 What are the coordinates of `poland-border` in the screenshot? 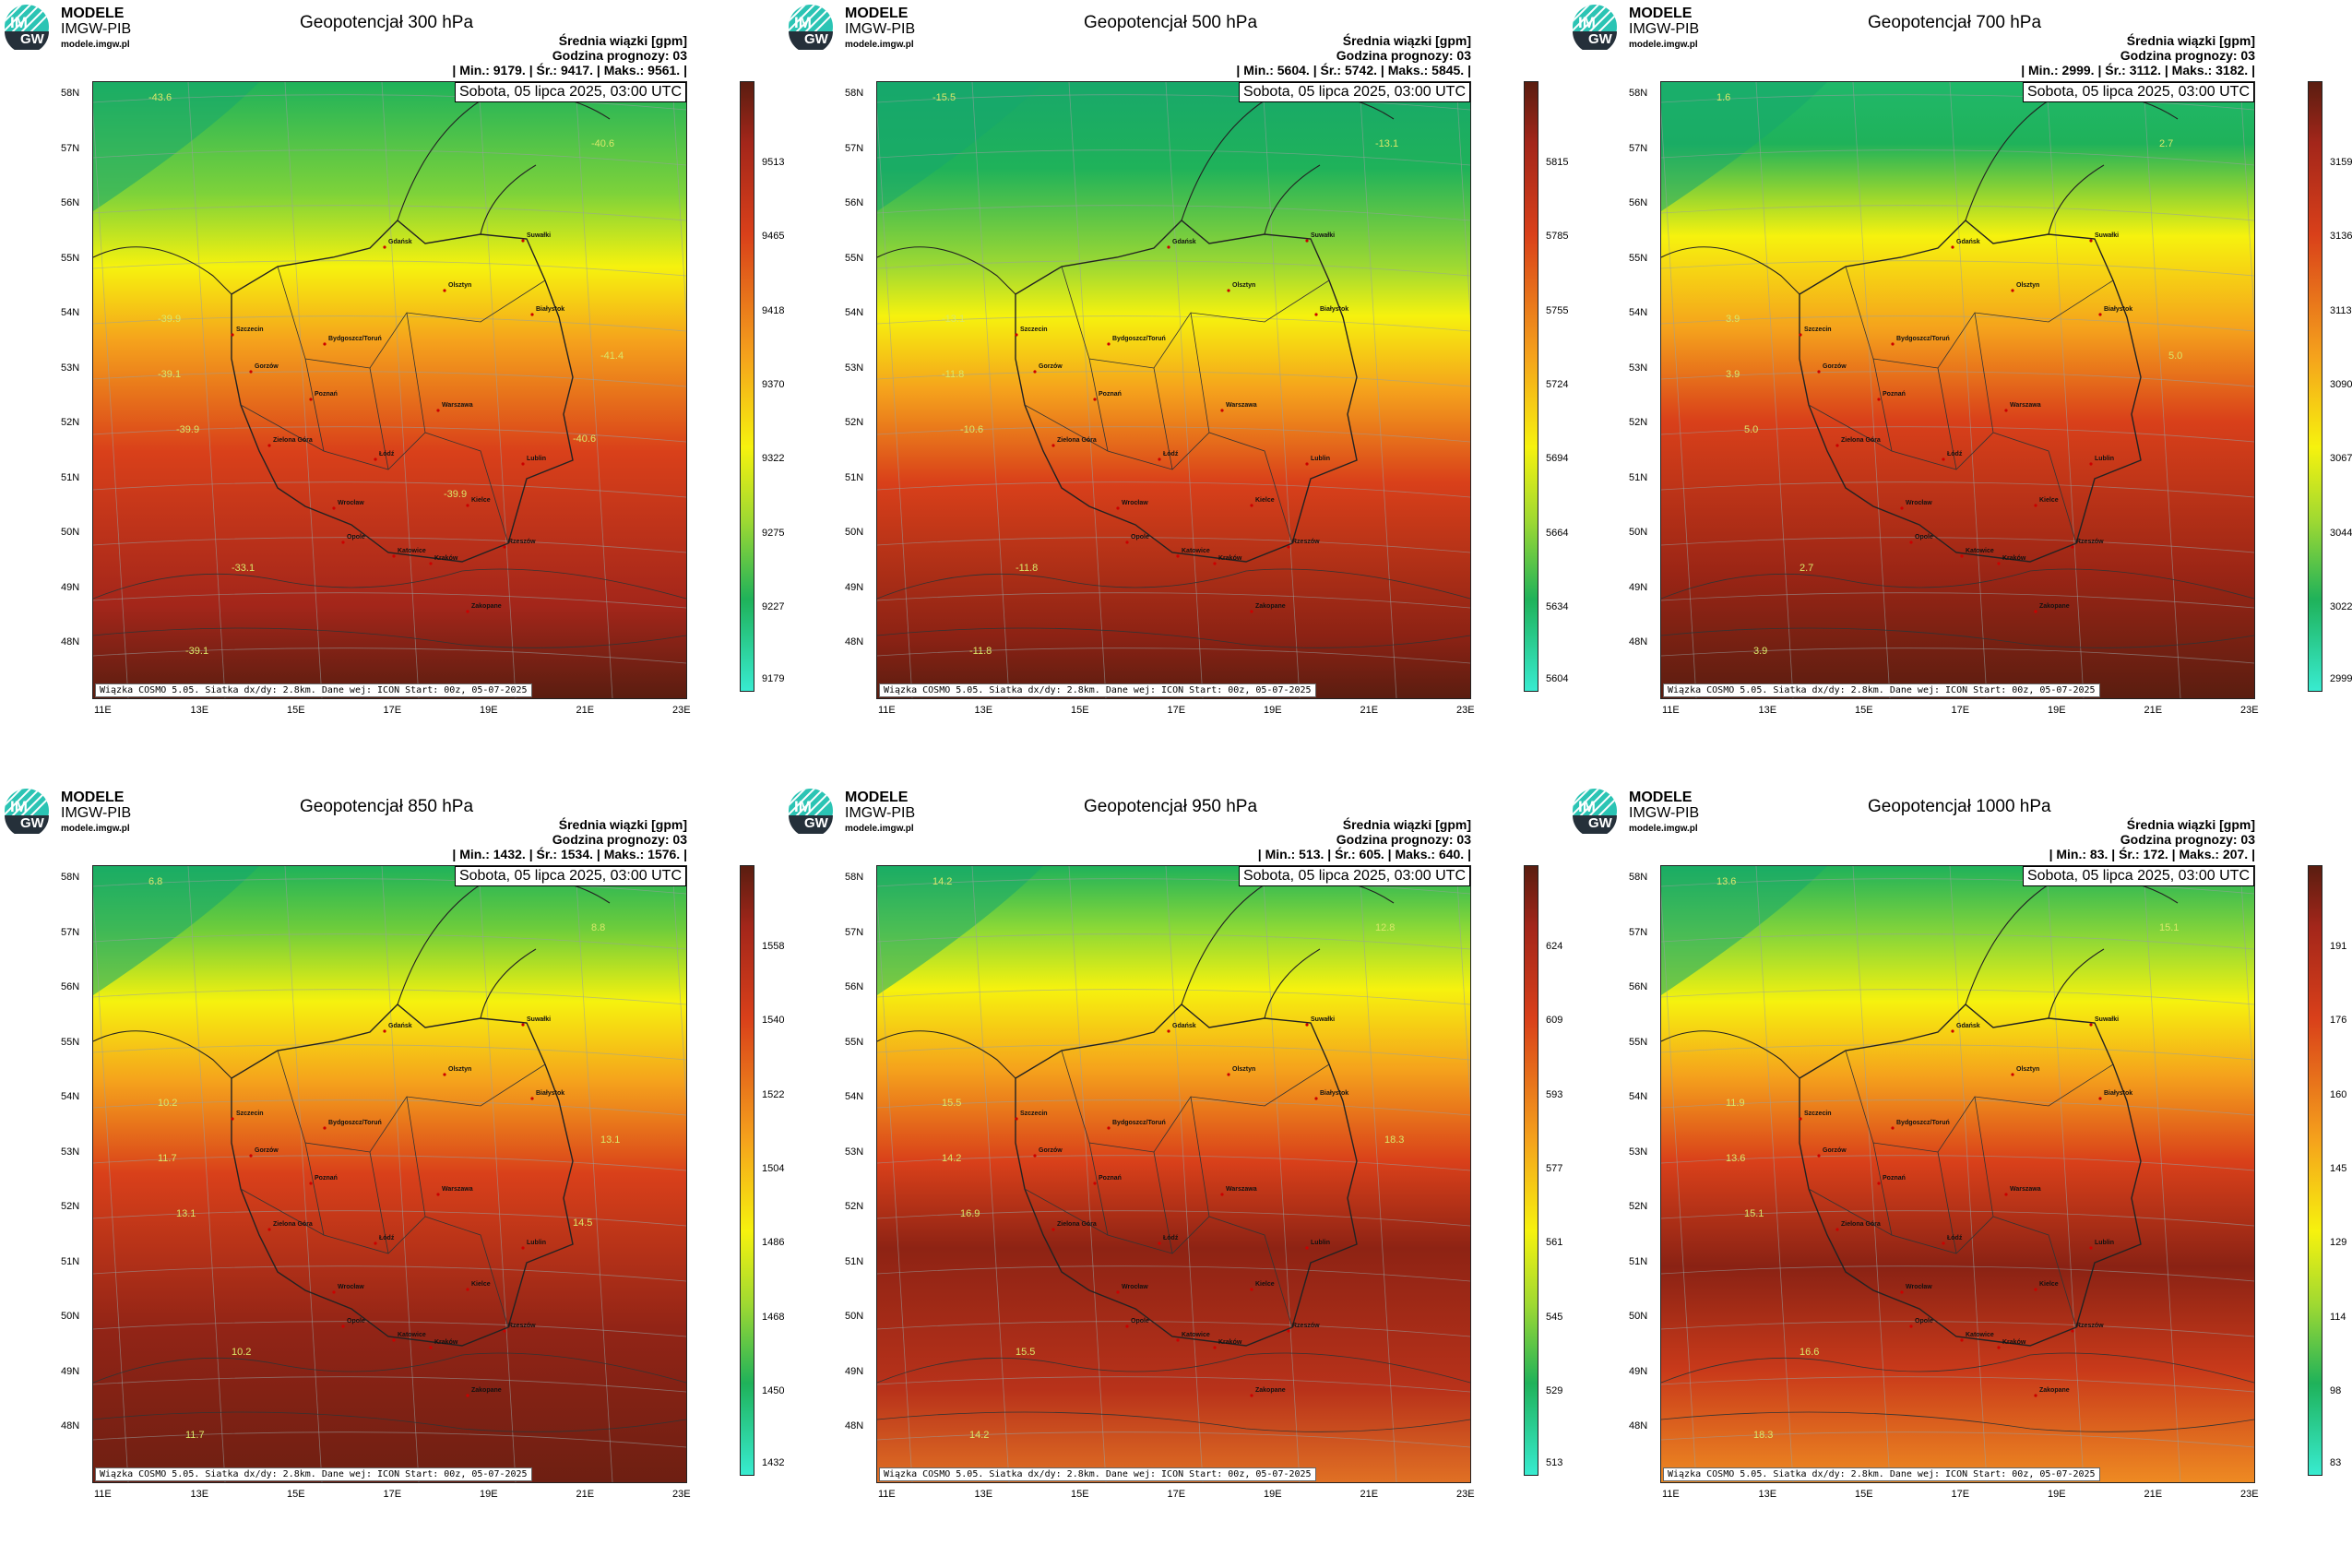 It's located at (1970, 391).